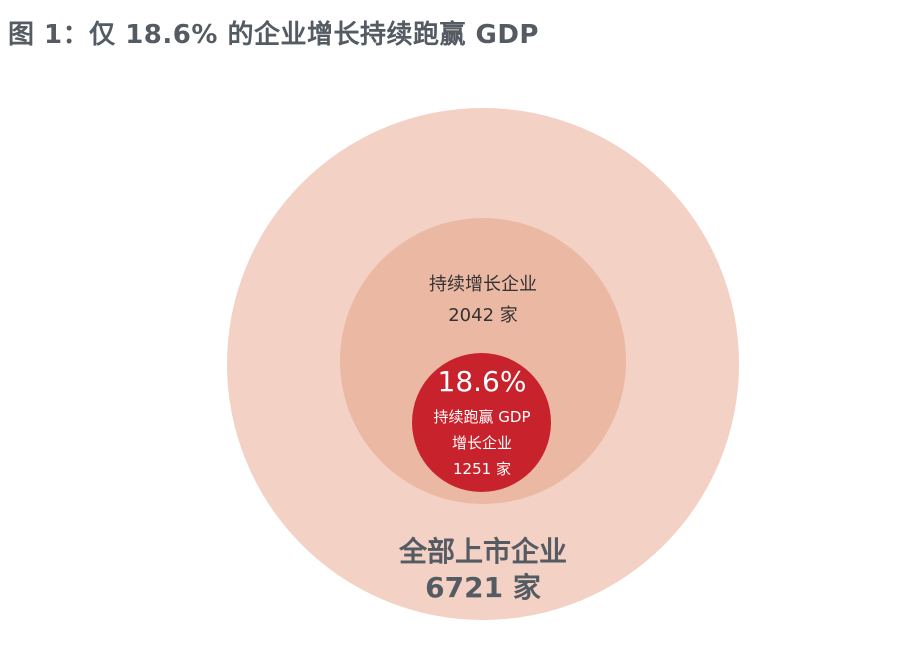 Image resolution: width=924 pixels, height=648 pixels. Describe the element at coordinates (483, 587) in the screenshot. I see `all-listed-count: 6721 家` at that location.